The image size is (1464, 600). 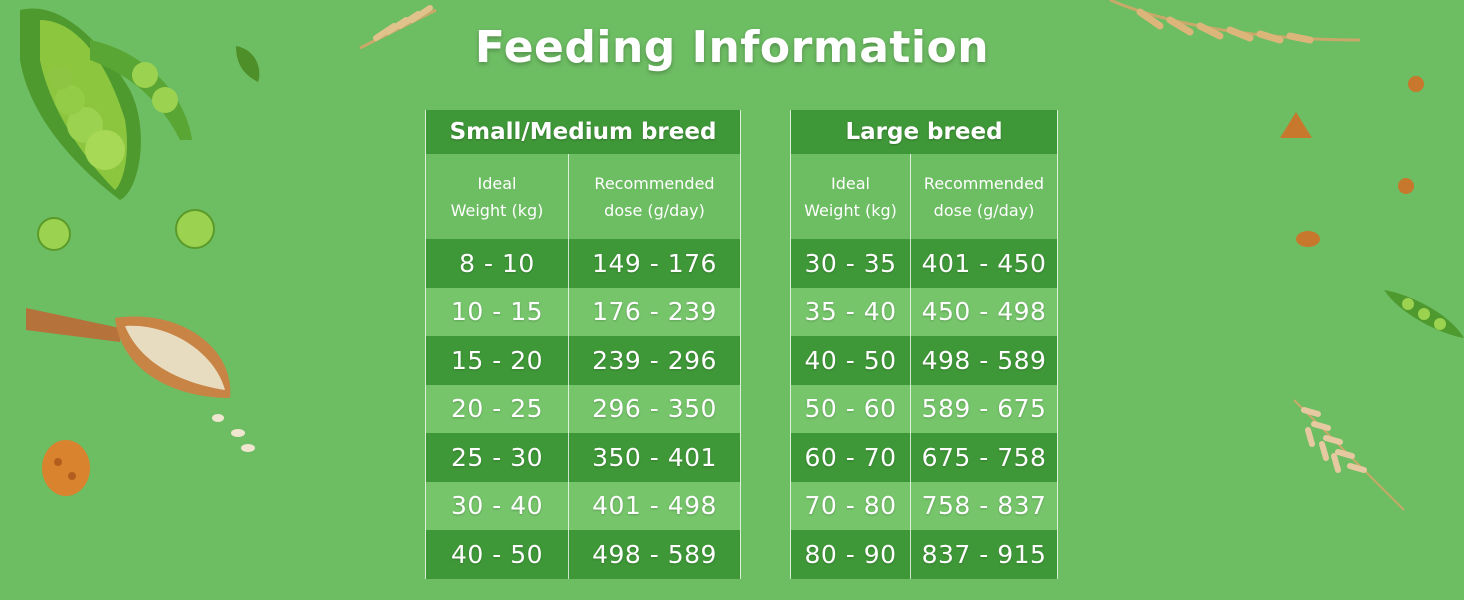 What do you see at coordinates (654, 360) in the screenshot?
I see `dose-cell: 239 - 296` at bounding box center [654, 360].